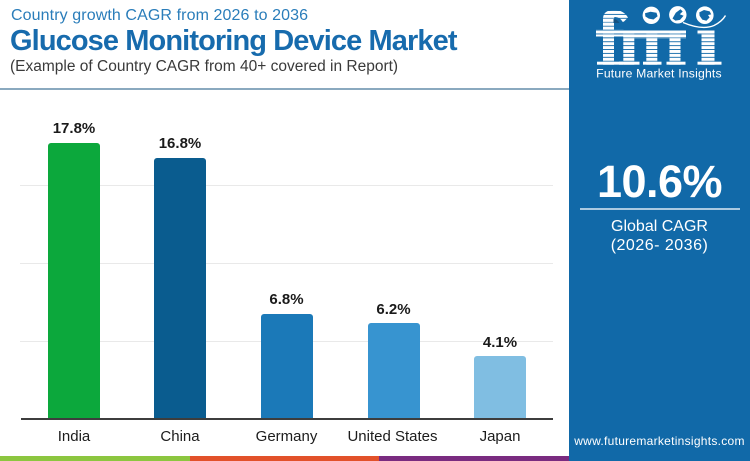 Image resolution: width=750 pixels, height=461 pixels. What do you see at coordinates (659, 74) in the screenshot?
I see `svg-text: Future Market Insights` at bounding box center [659, 74].